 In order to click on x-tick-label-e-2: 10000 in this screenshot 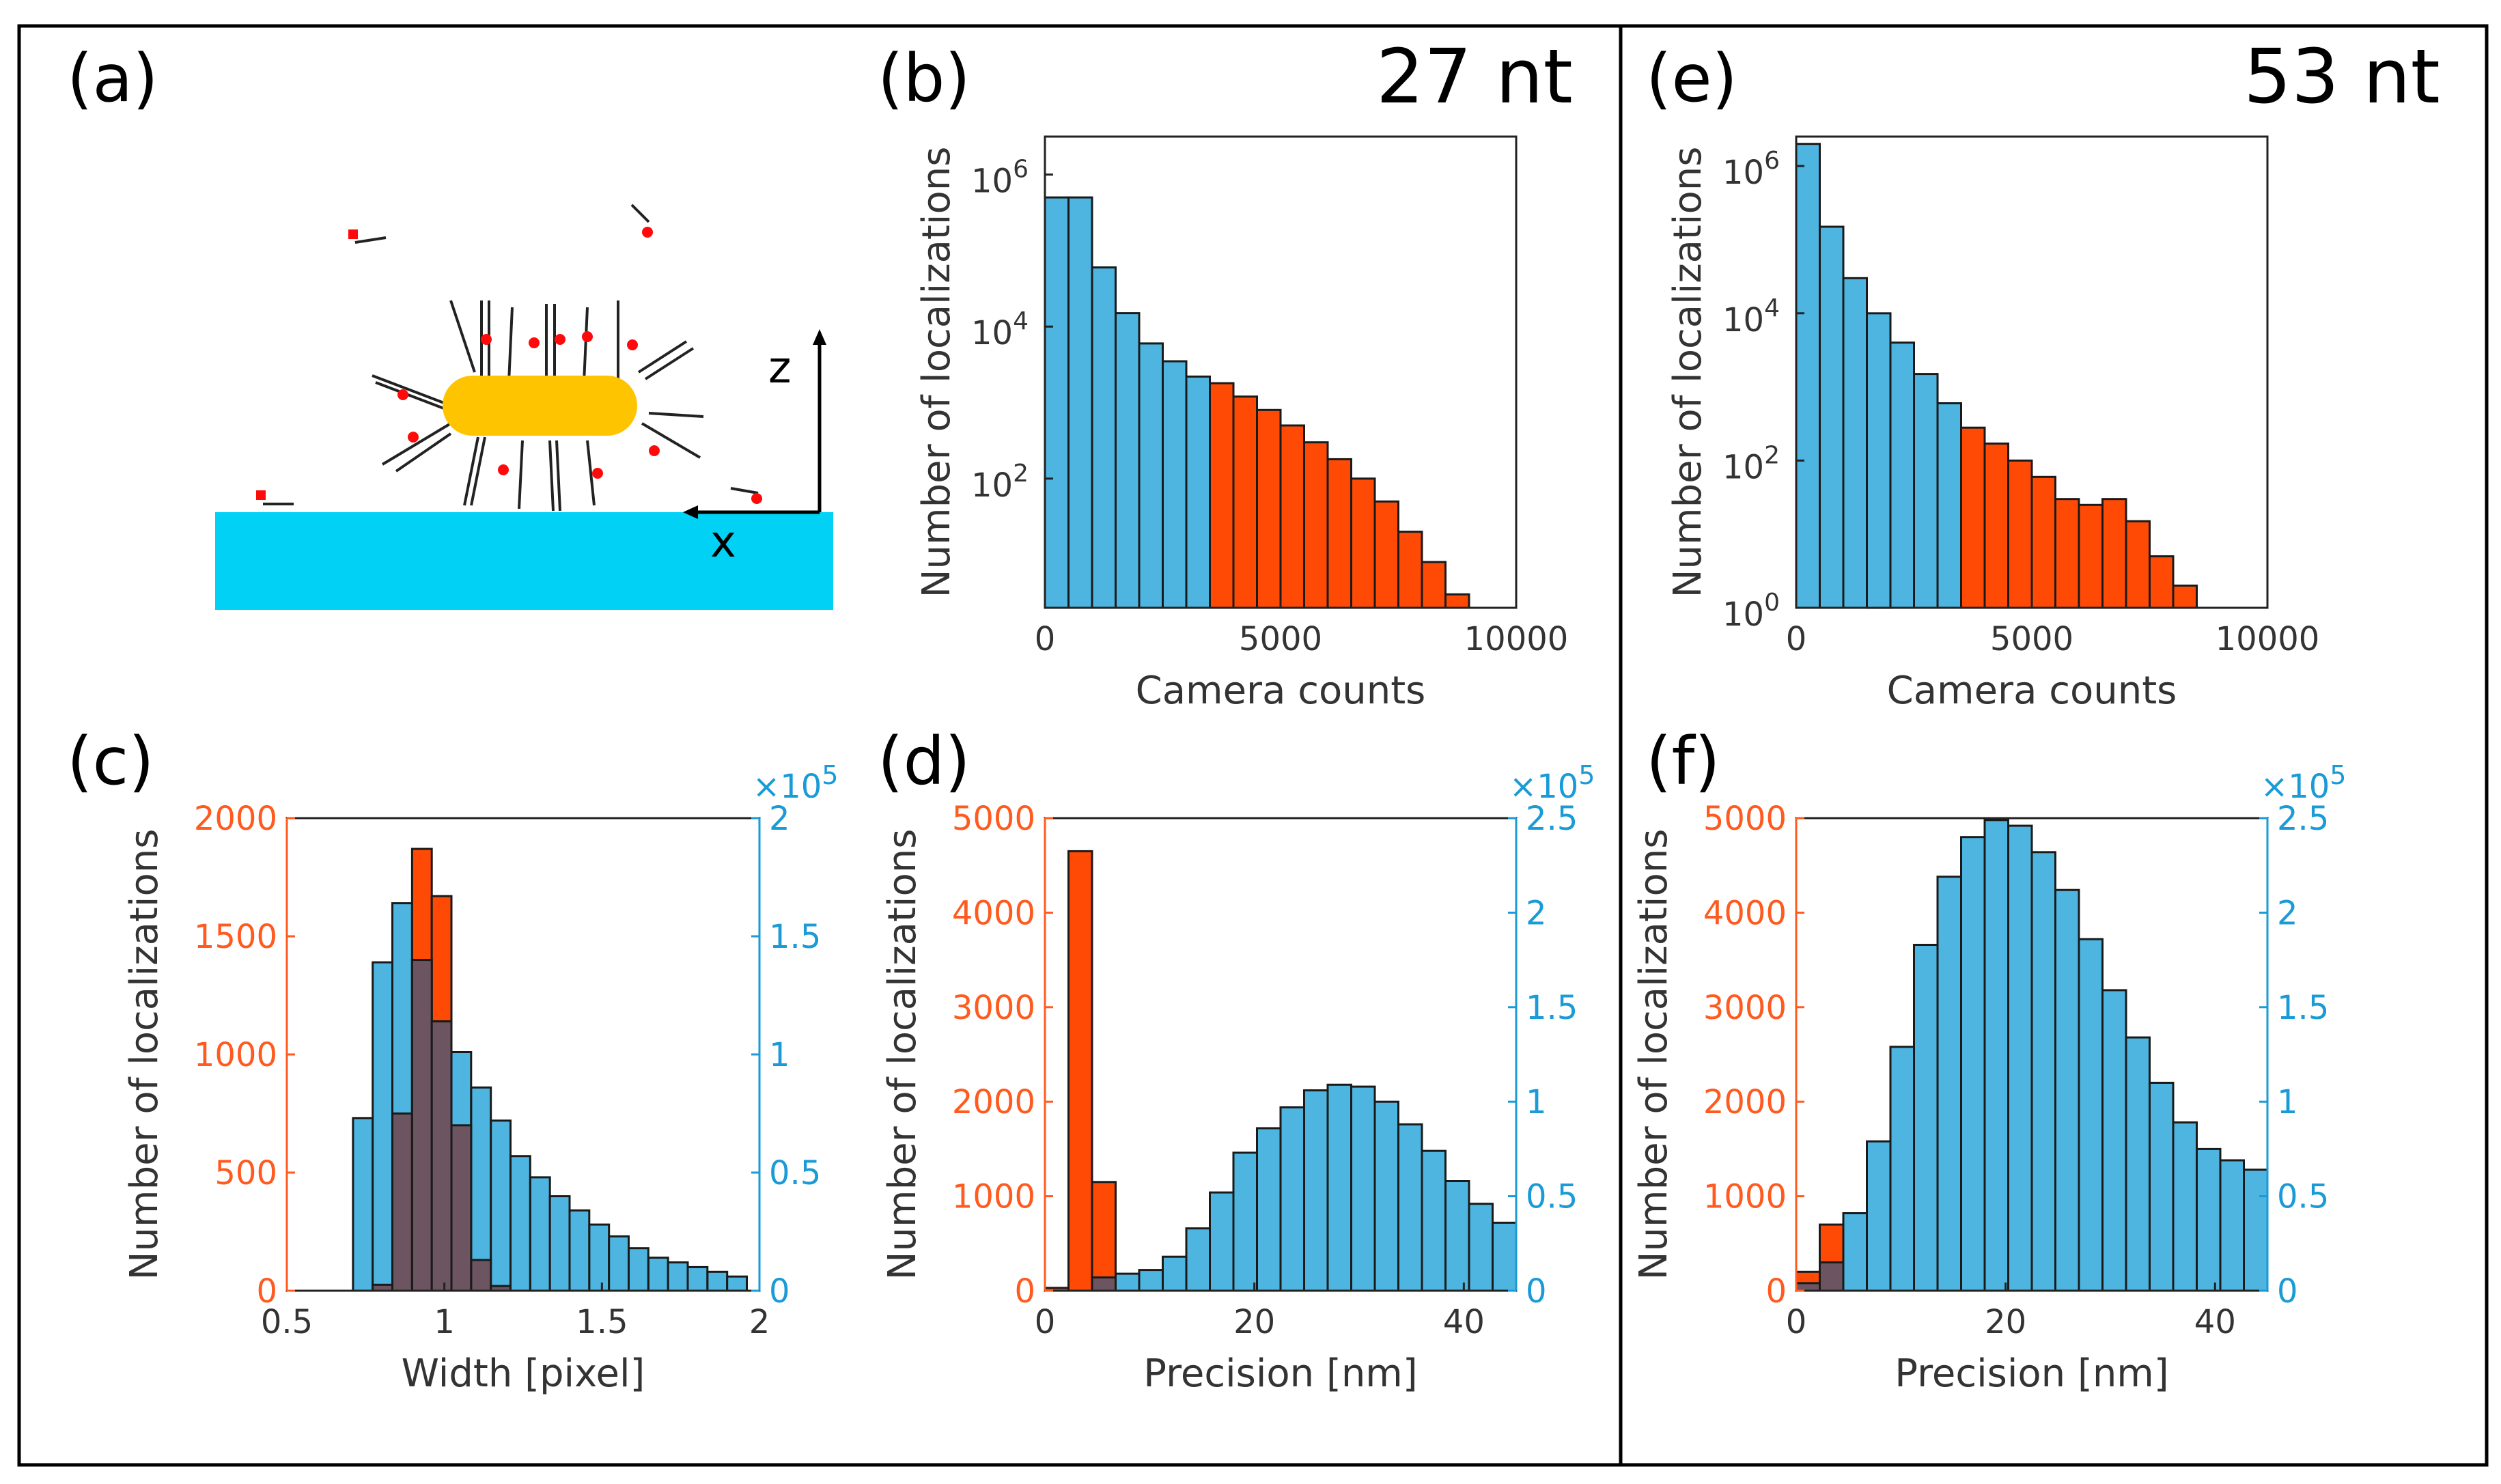, I will do `click(2268, 639)`.